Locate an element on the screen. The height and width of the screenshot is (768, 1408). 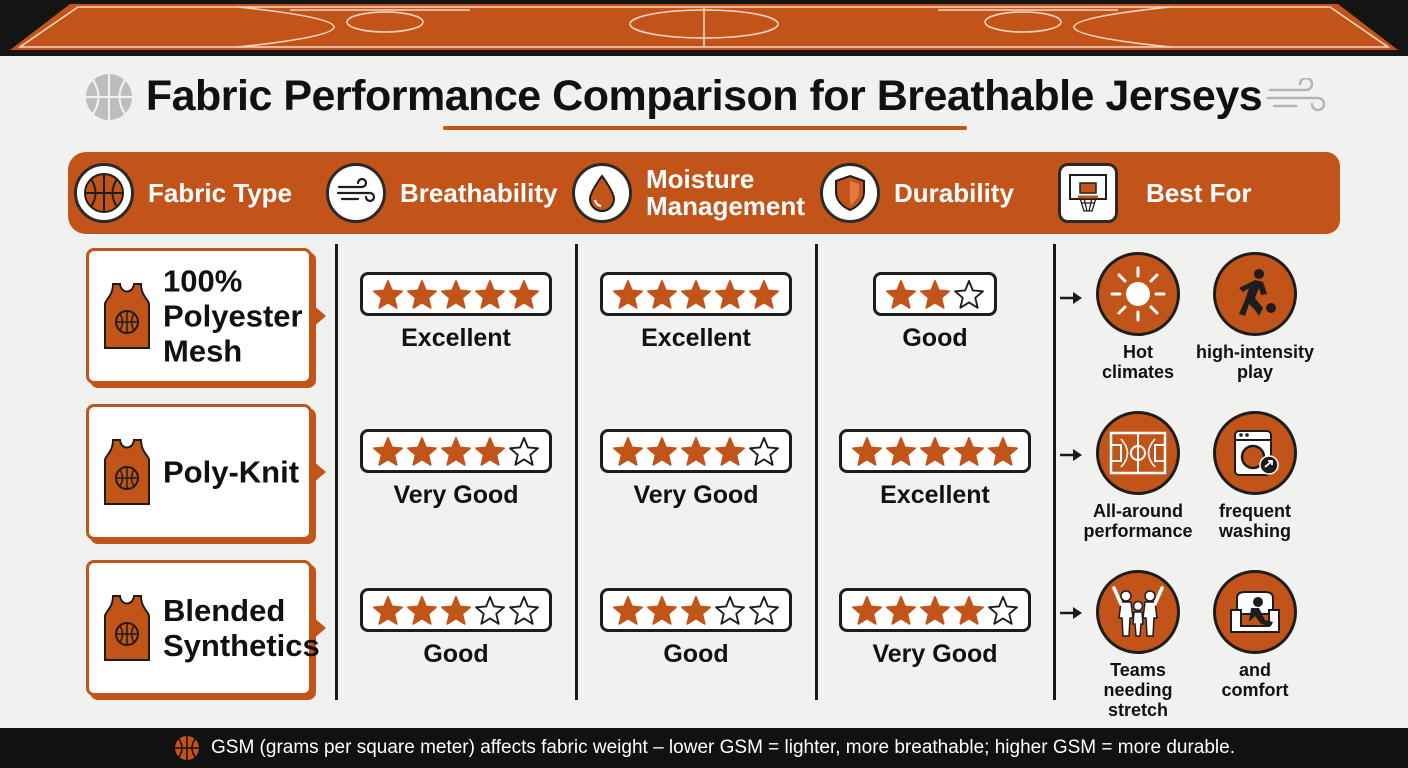
best-for-line: Hot is located at coordinates (1138, 352).